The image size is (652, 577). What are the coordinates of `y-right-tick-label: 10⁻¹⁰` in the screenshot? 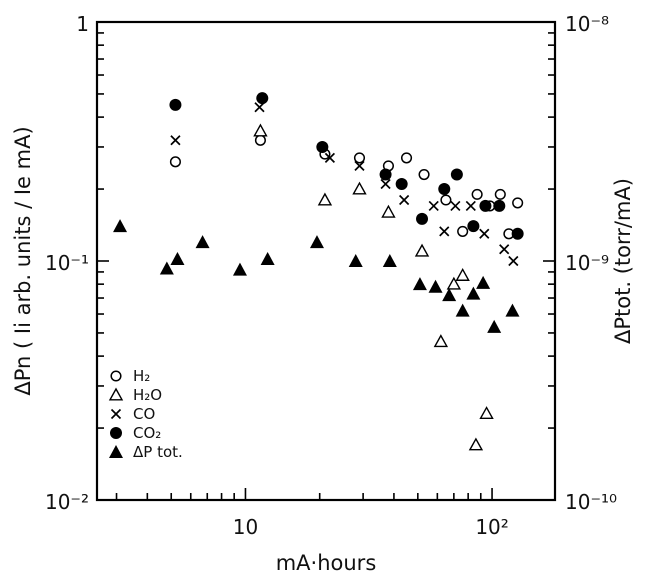 It's located at (591, 502).